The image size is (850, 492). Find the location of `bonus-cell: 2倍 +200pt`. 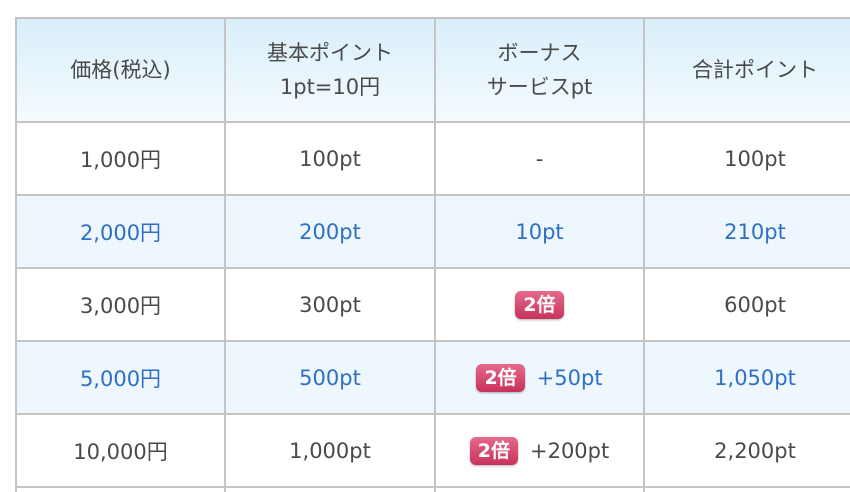

bonus-cell: 2倍 +200pt is located at coordinates (539, 450).